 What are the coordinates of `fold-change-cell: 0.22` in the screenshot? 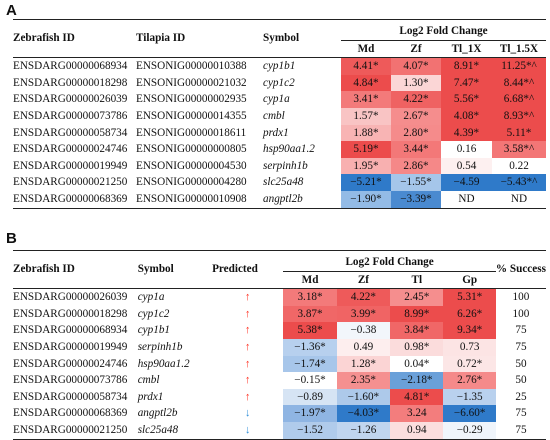 It's located at (519, 166).